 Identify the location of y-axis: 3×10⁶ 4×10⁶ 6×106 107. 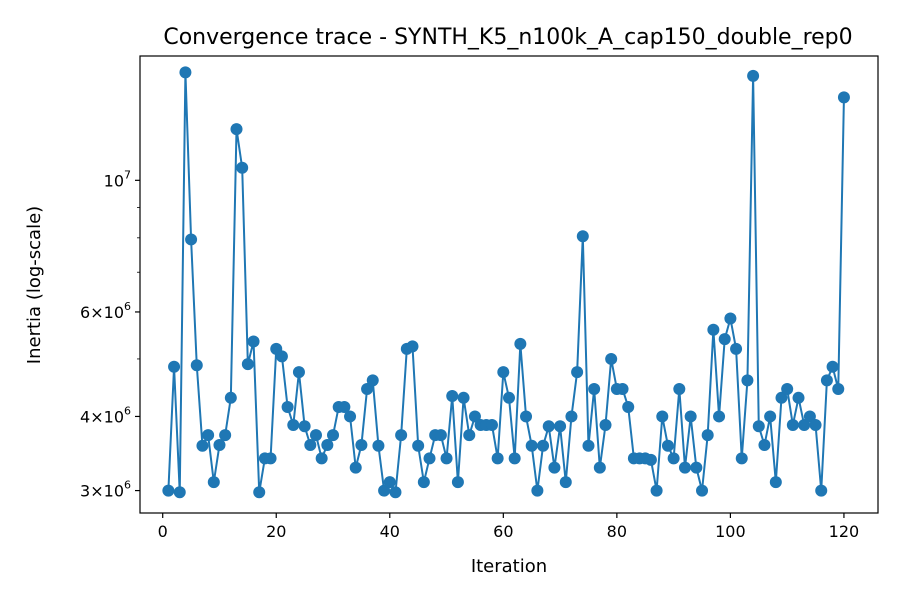
(110, 334).